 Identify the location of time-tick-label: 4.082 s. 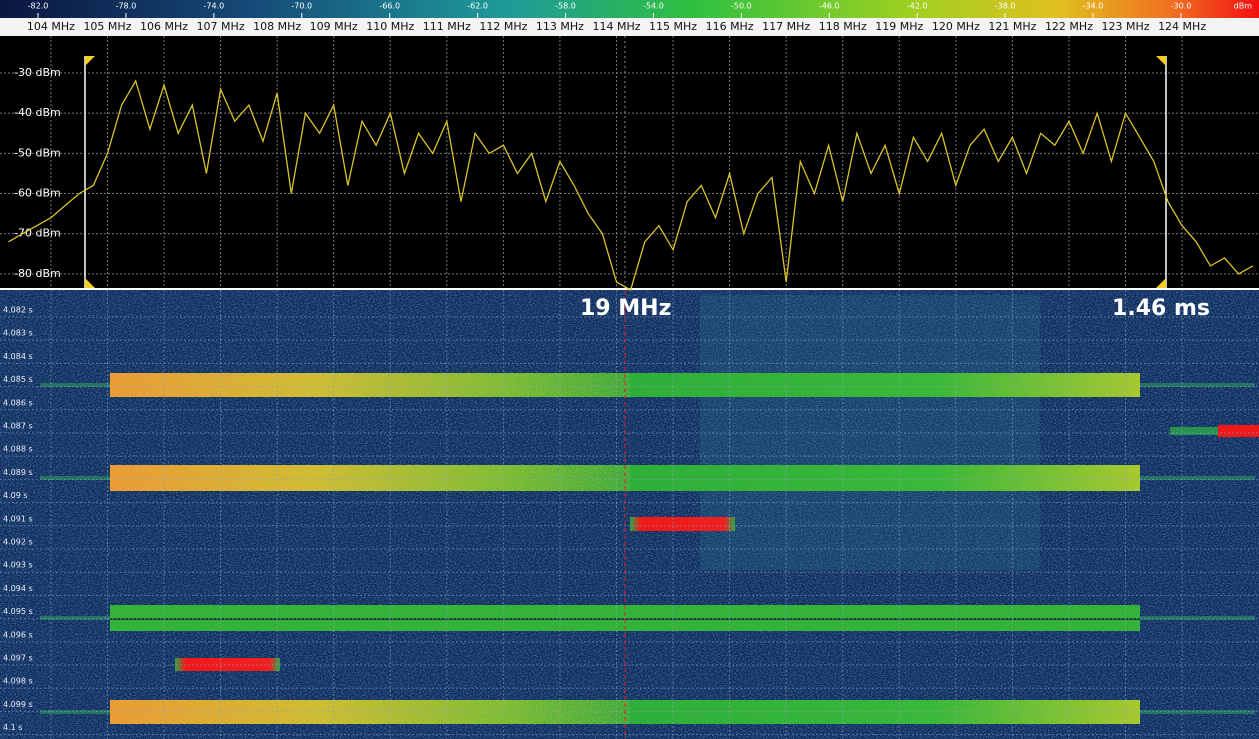
(18, 309).